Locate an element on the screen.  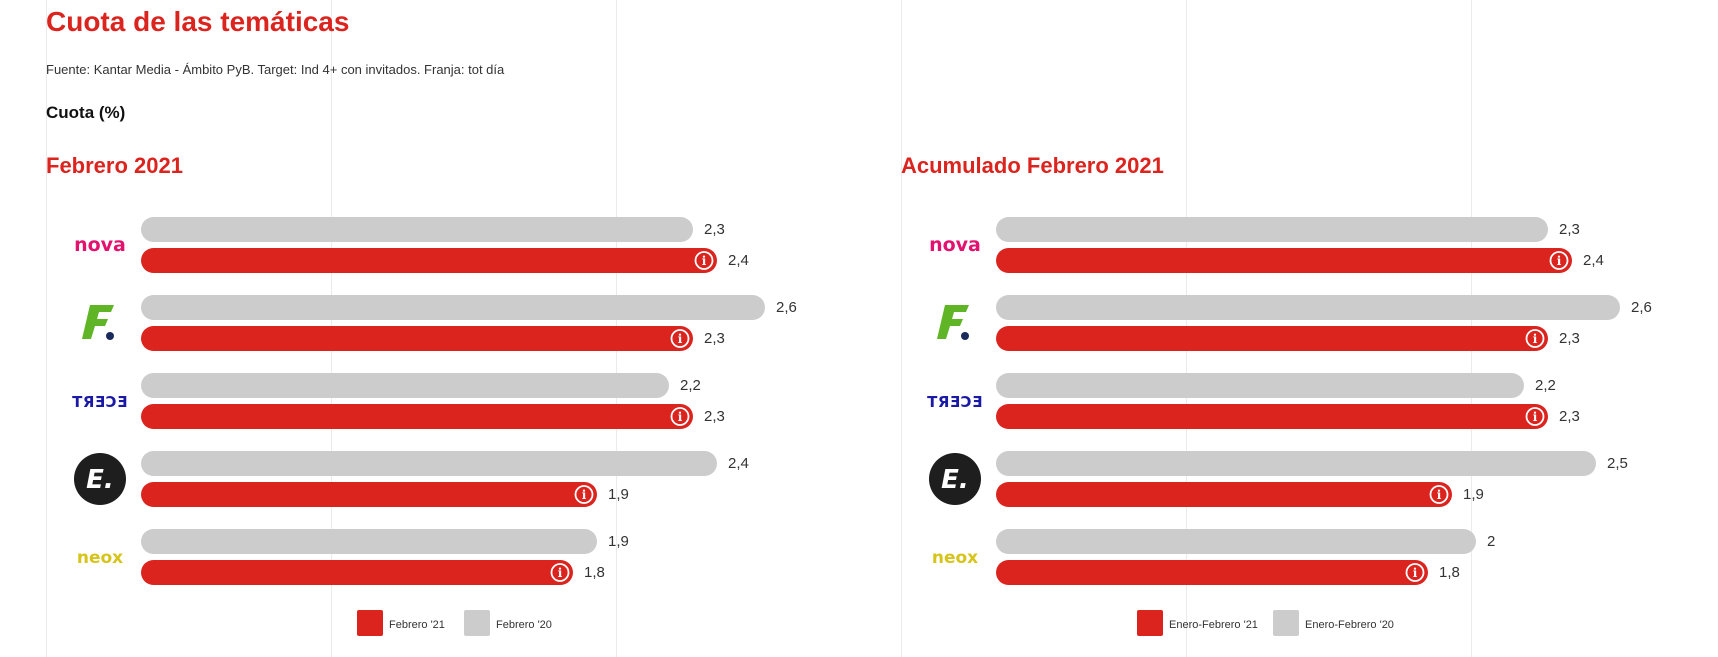
chart-title-acumulado: Acumulado Febrero 2021 is located at coordinates (1032, 165).